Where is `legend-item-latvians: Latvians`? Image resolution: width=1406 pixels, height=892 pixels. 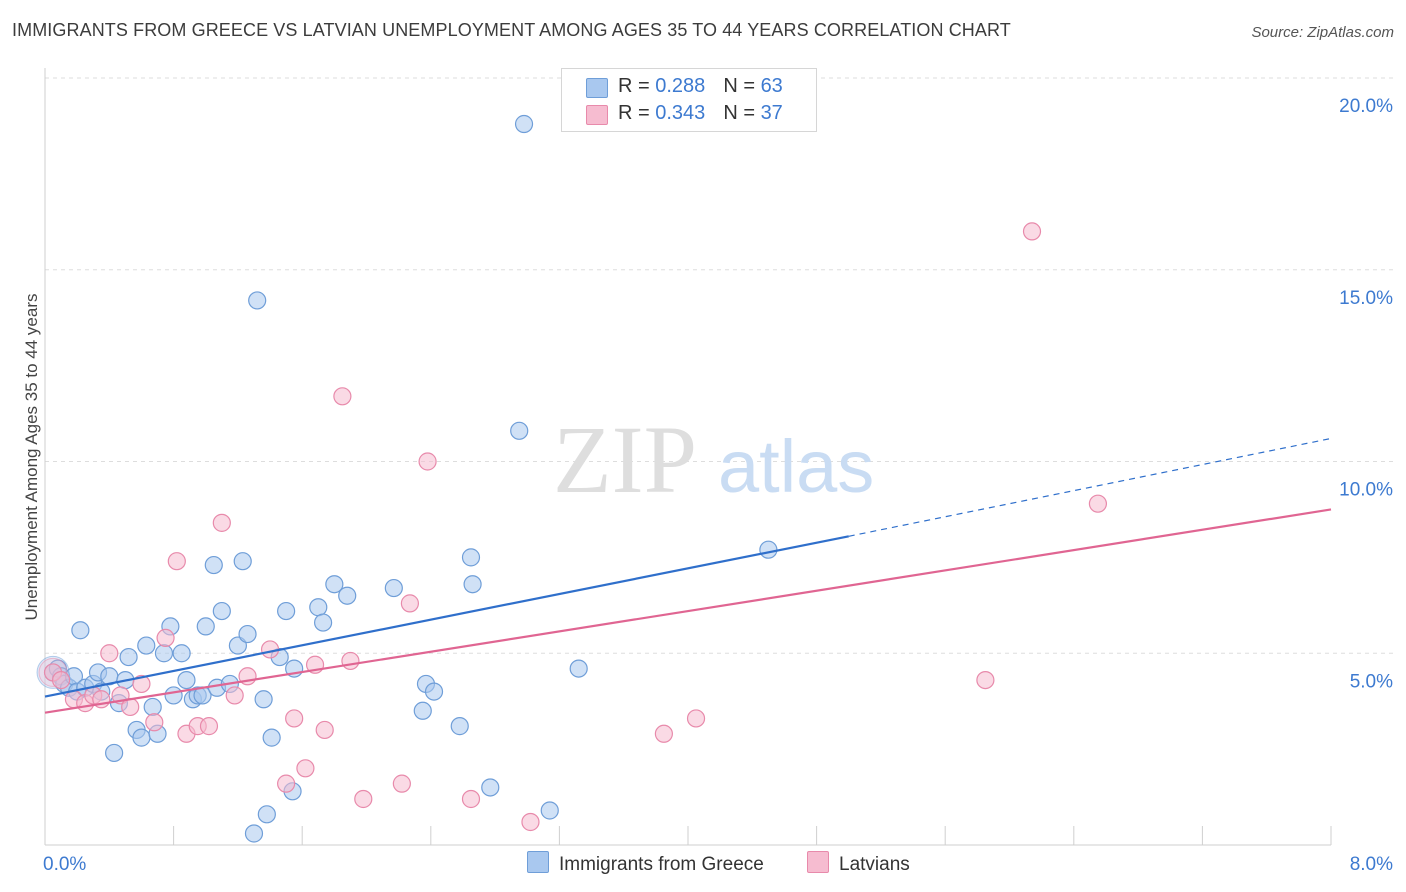 legend-item-latvians: Latvians is located at coordinates (858, 863).